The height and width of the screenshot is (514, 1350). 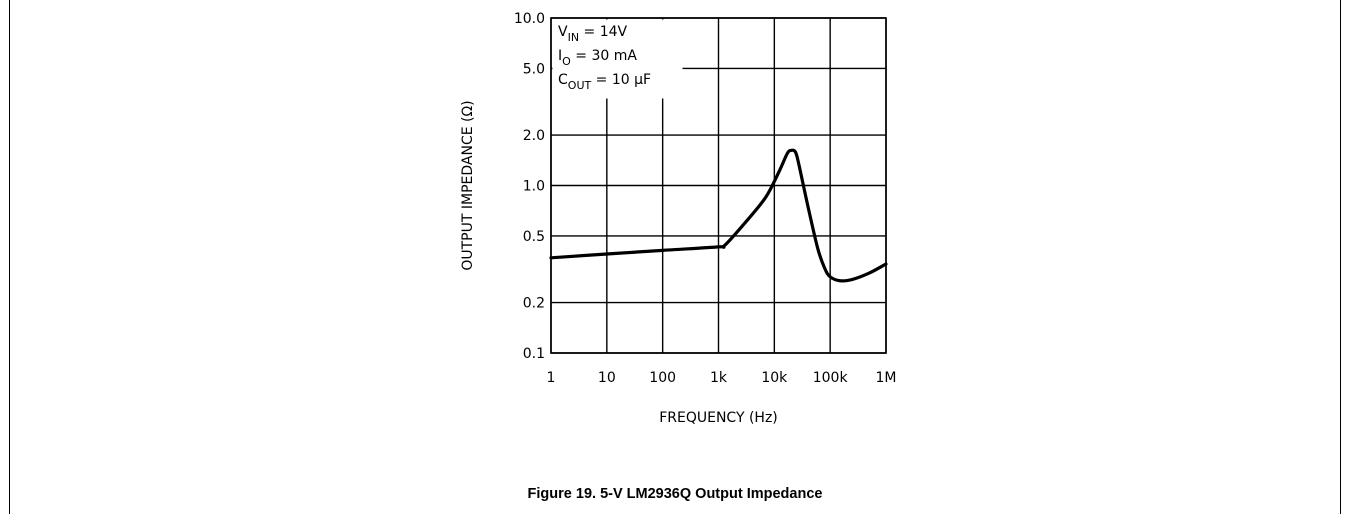 What do you see at coordinates (534, 304) in the screenshot?
I see `y-tick-label: 0.2` at bounding box center [534, 304].